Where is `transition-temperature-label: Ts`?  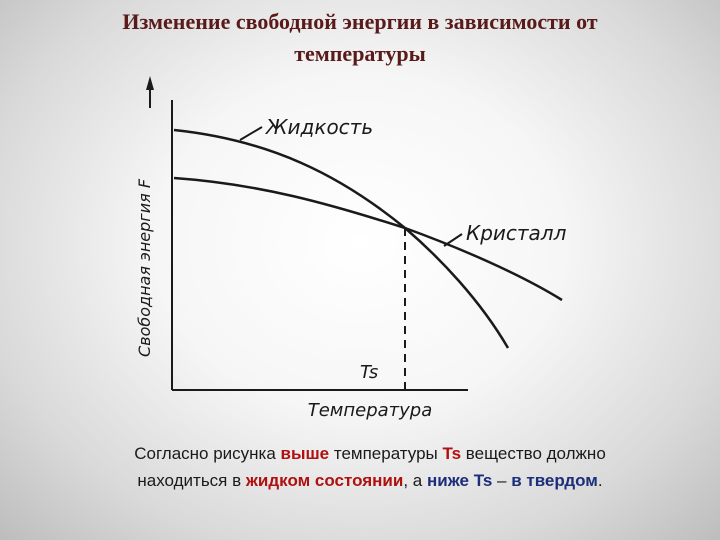
transition-temperature-label: Ts is located at coordinates (369, 372).